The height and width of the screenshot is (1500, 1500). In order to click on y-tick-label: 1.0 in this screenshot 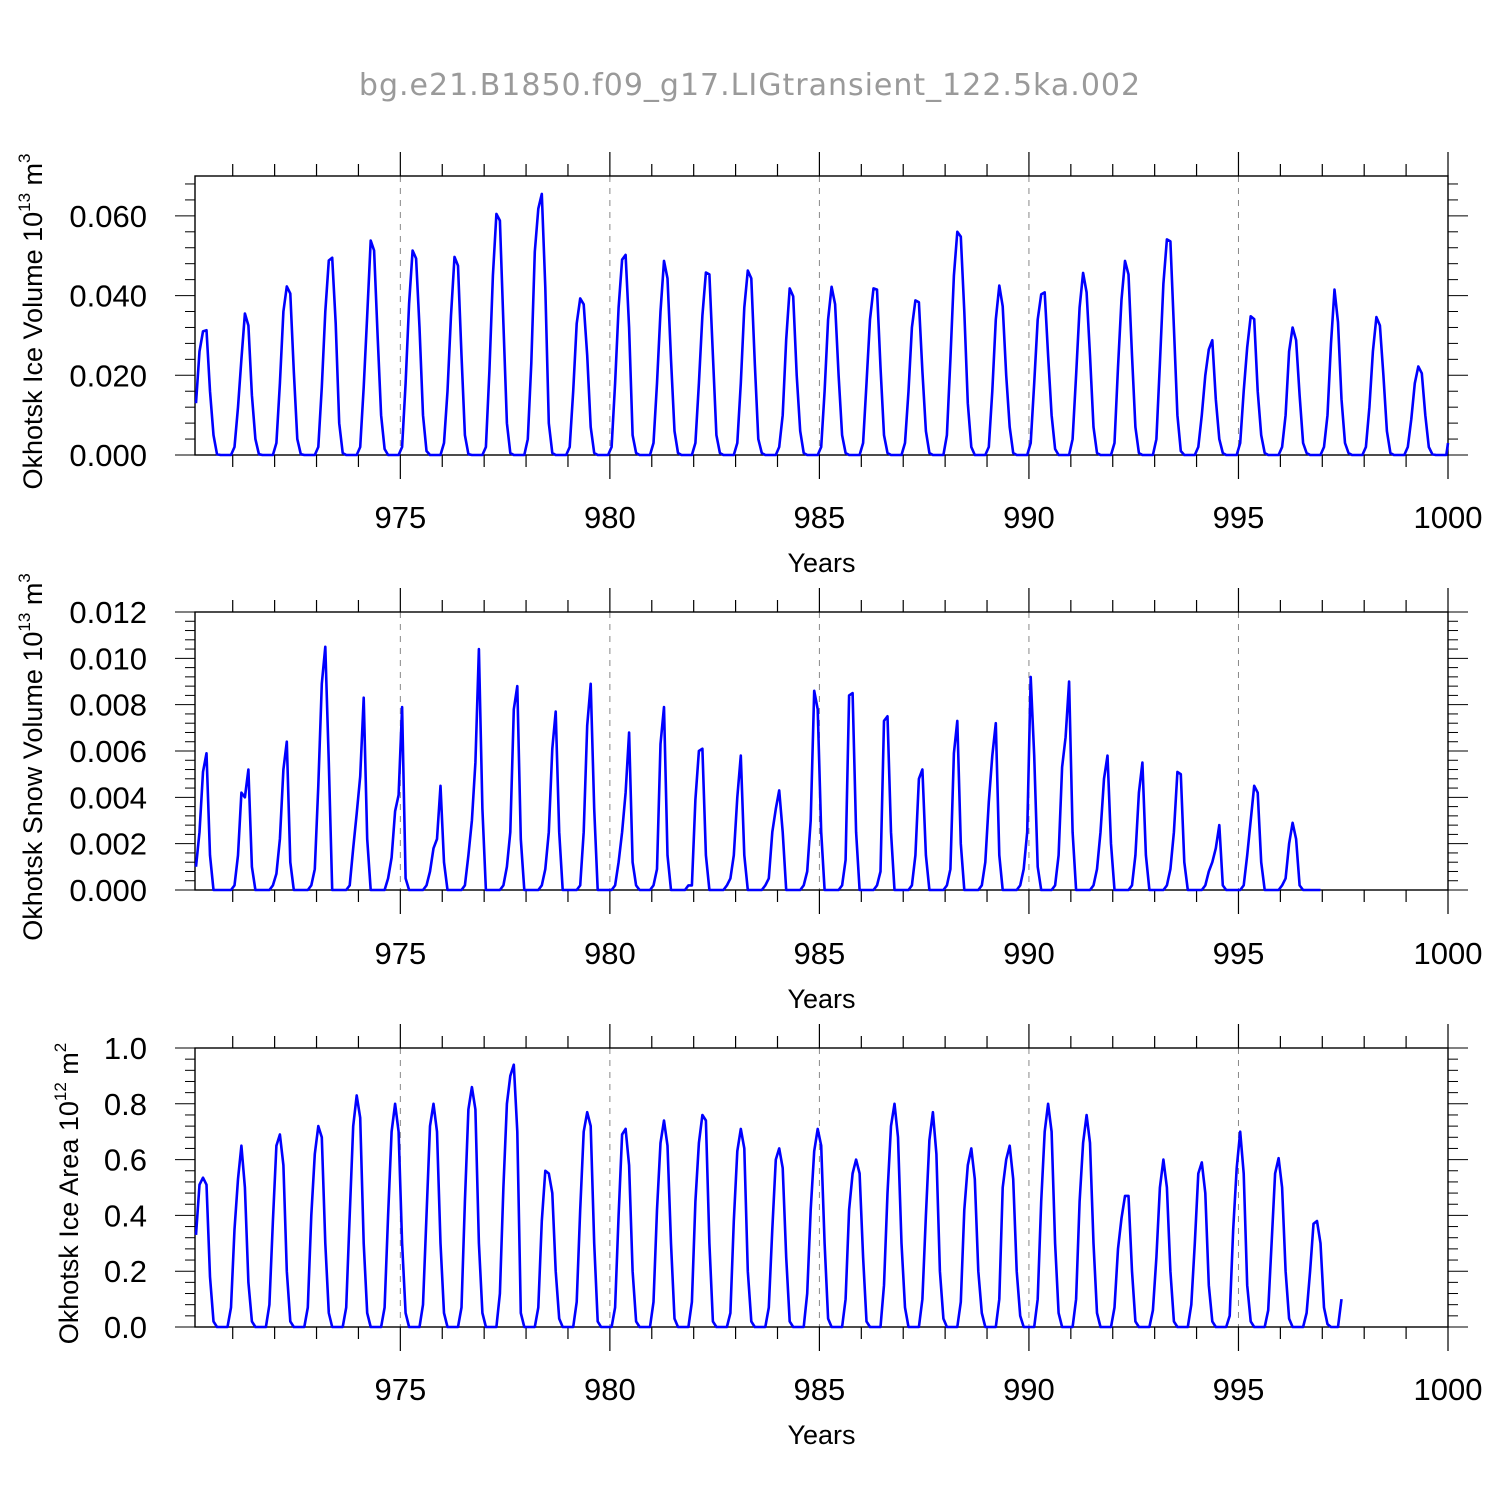, I will do `click(125, 1048)`.